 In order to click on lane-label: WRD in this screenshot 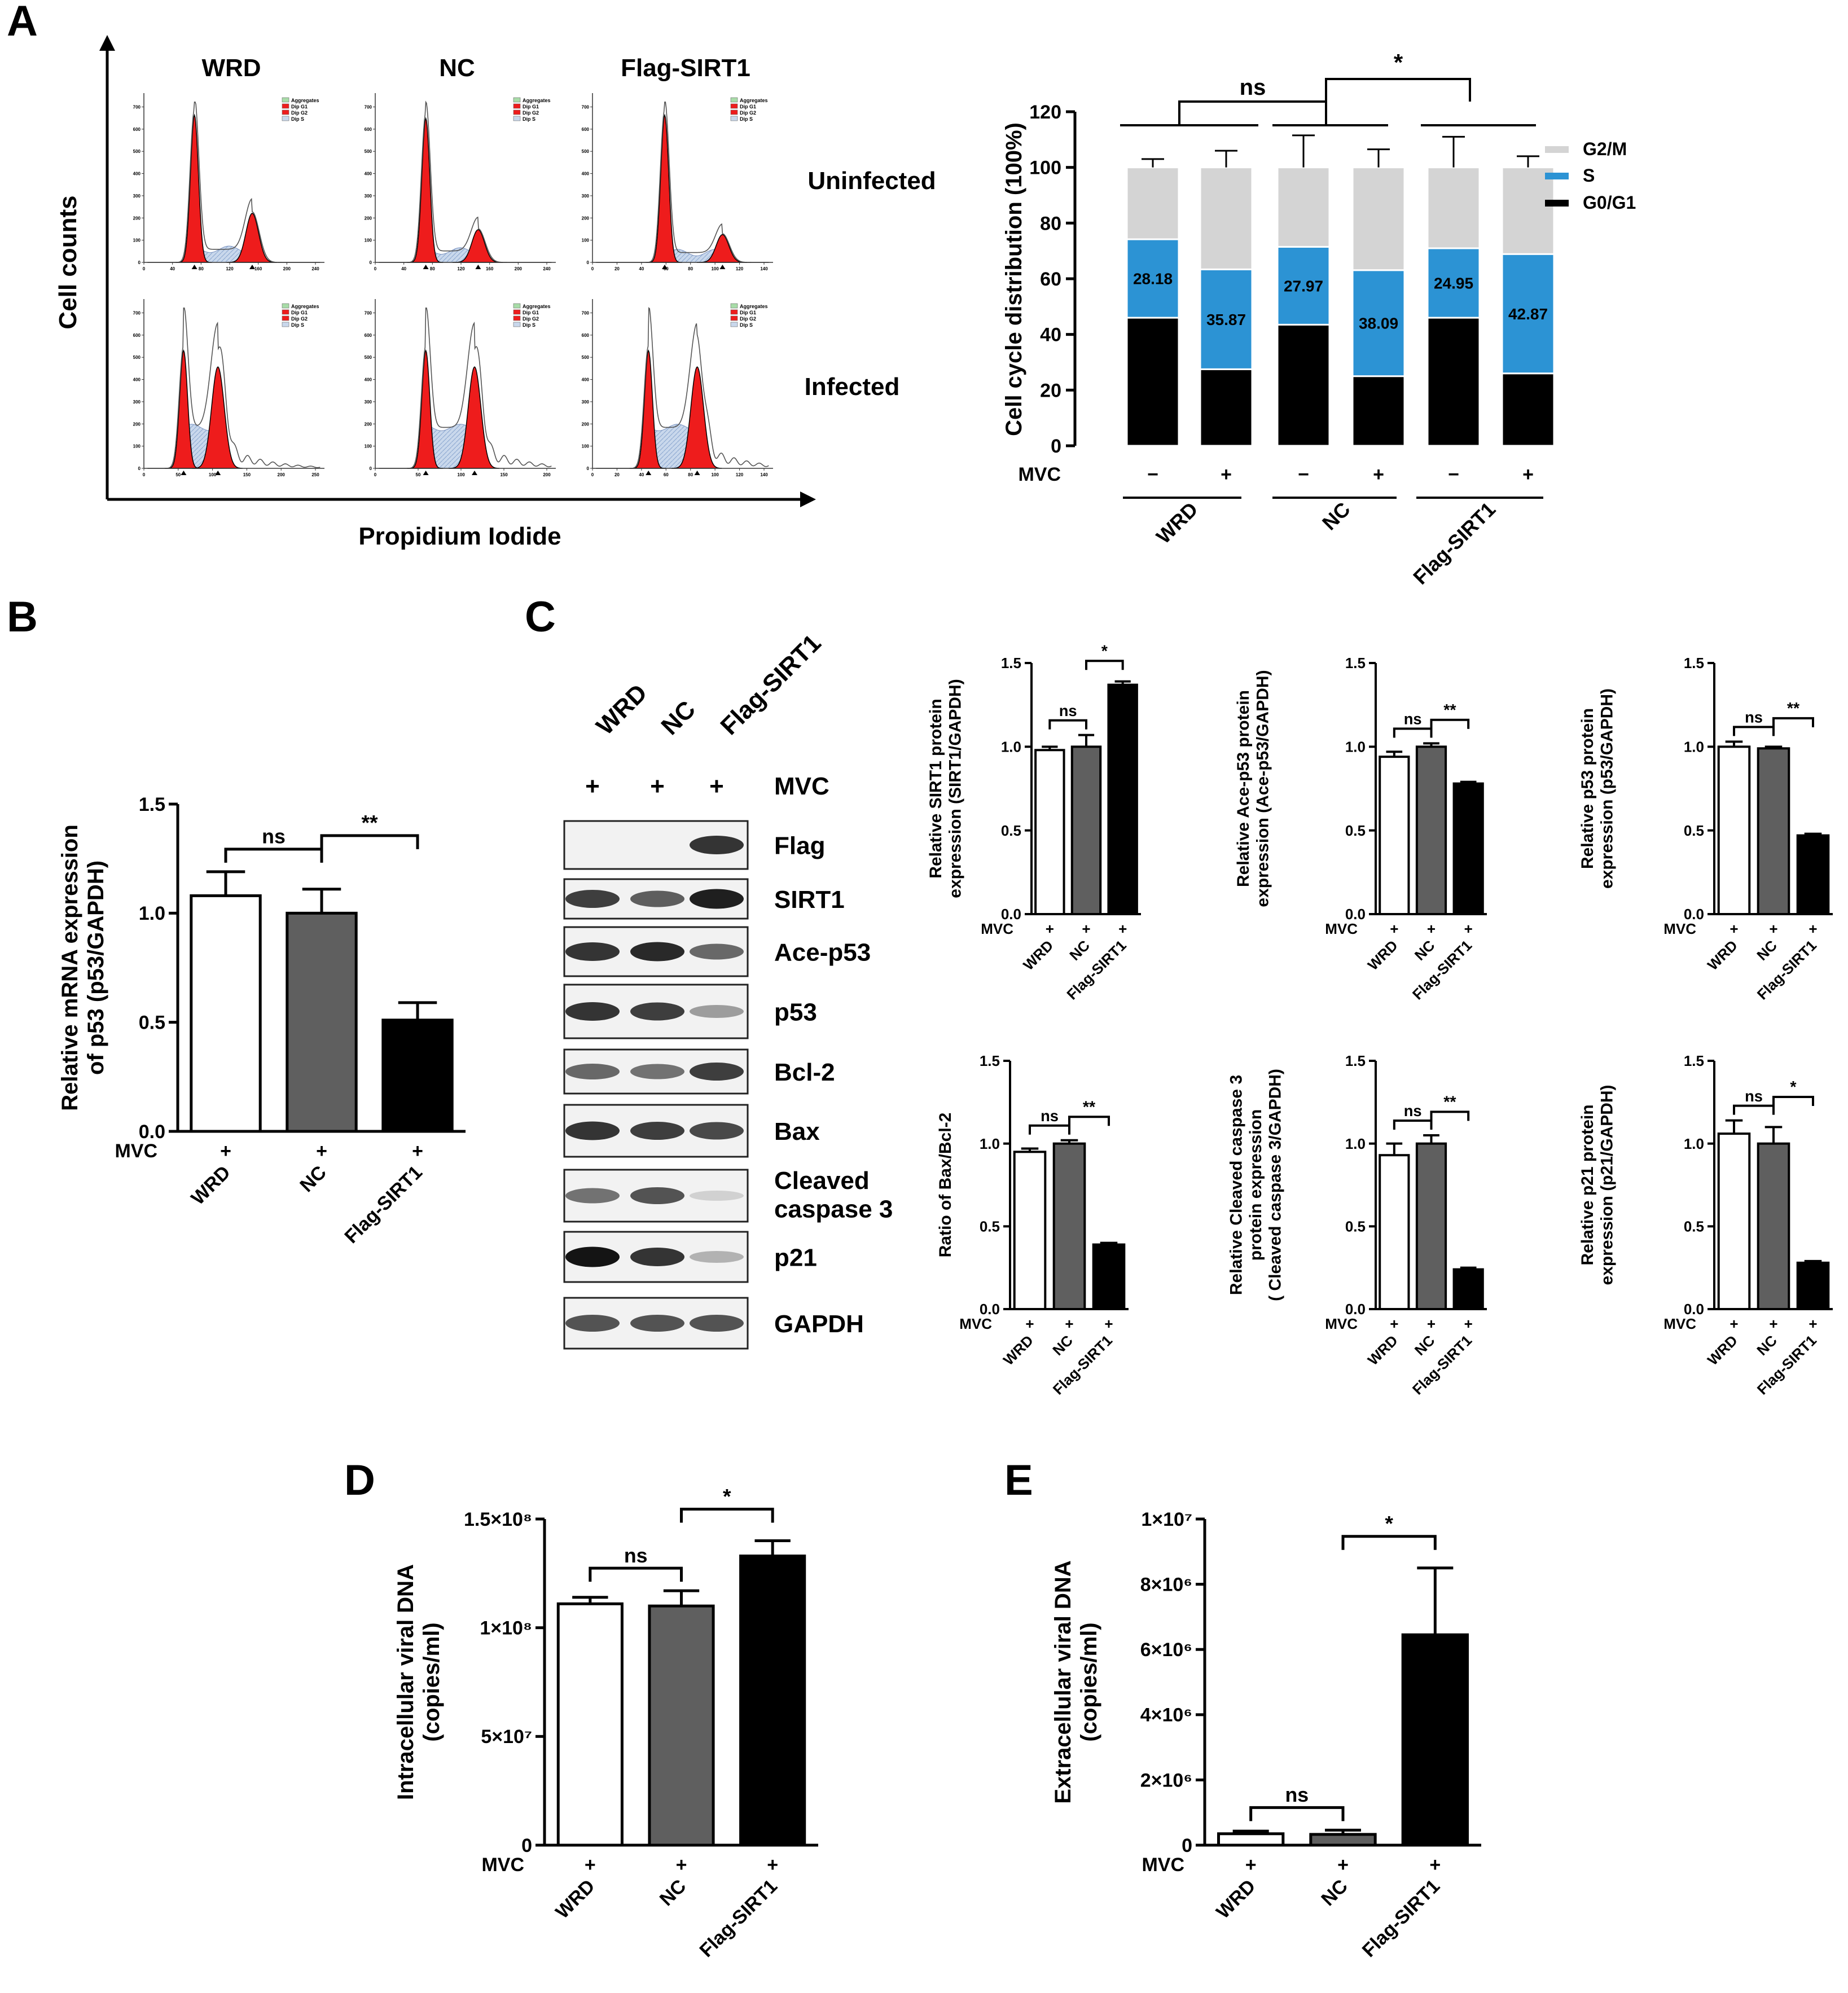, I will do `click(621, 709)`.